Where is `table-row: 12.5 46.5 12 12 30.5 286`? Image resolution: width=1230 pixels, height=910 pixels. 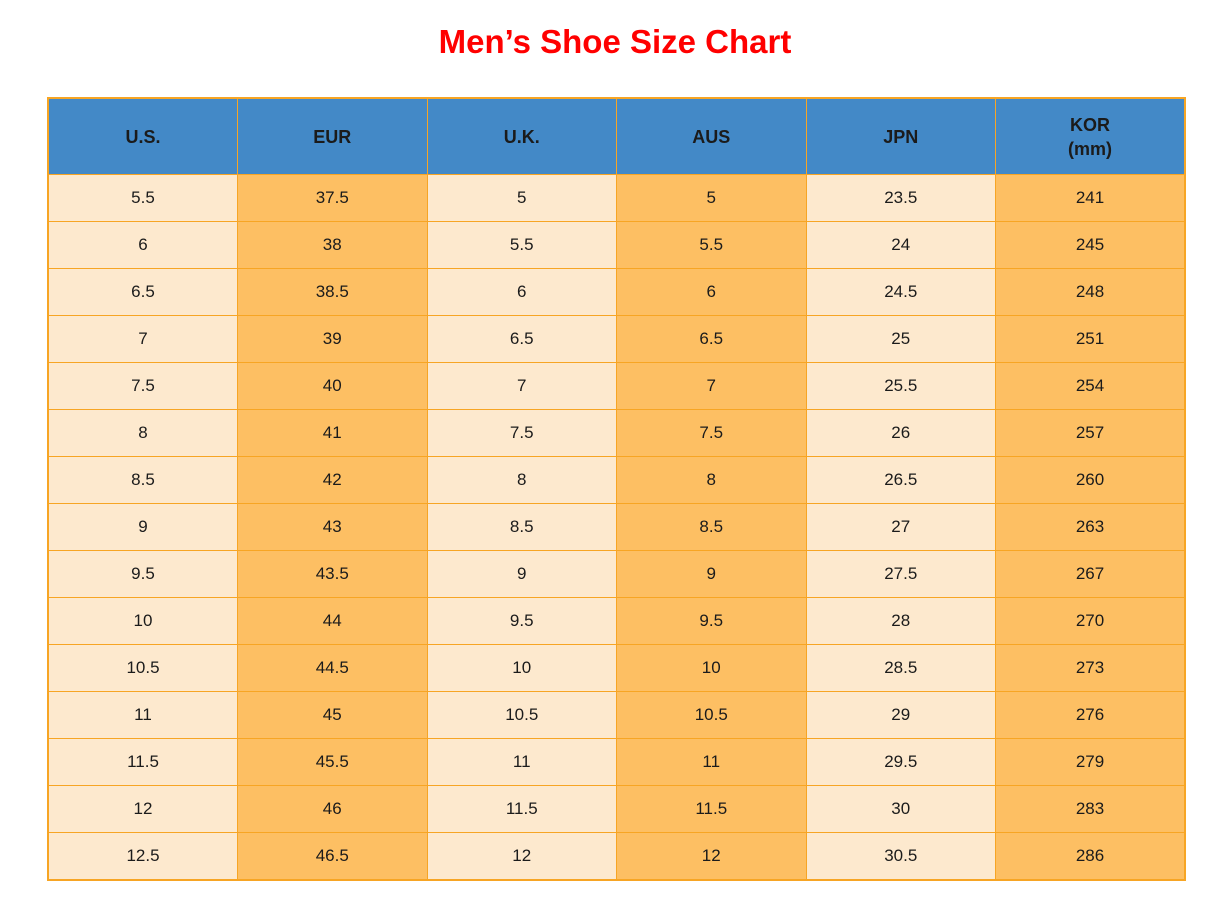
table-row: 12.5 46.5 12 12 30.5 286 is located at coordinates (616, 856).